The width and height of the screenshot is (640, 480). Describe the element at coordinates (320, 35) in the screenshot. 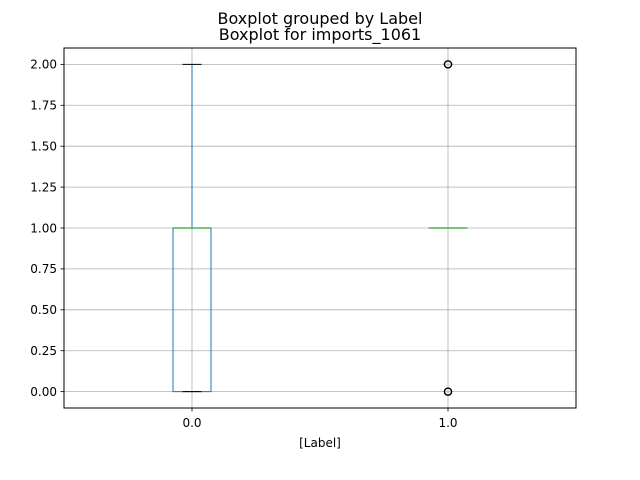

I see `chart-title: Boxplot for imports_1061` at that location.